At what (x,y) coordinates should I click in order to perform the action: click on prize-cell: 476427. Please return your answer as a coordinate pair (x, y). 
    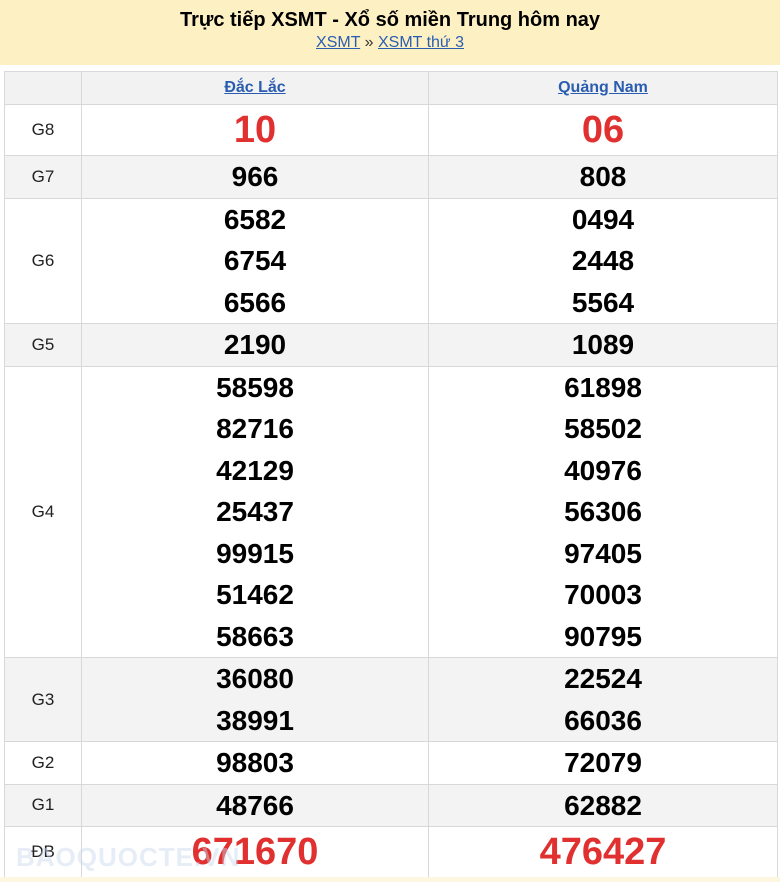
    Looking at the image, I should click on (603, 852).